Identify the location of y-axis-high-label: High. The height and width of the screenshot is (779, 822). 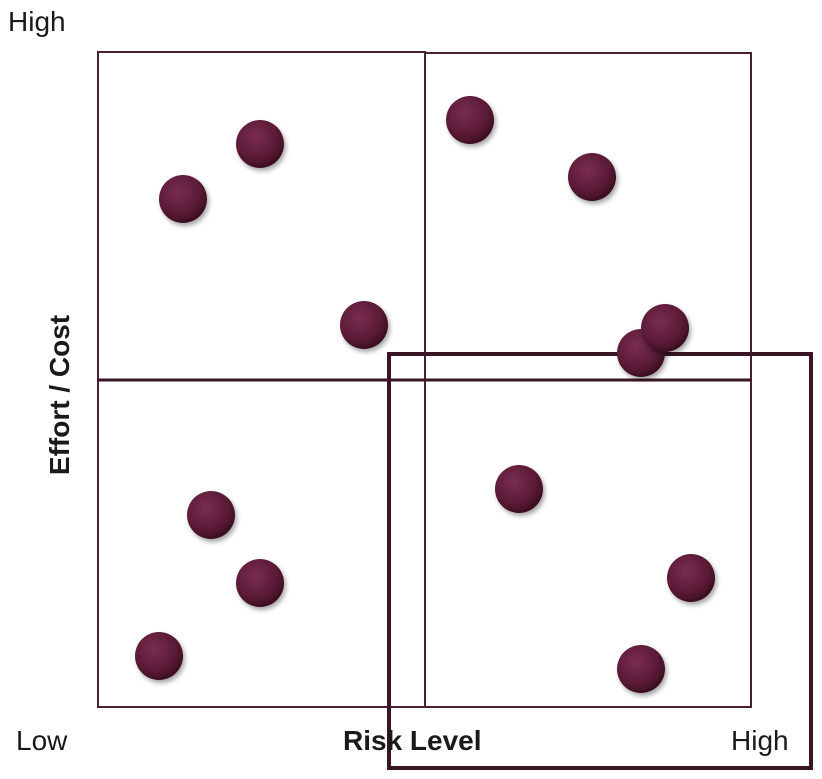
(37, 21).